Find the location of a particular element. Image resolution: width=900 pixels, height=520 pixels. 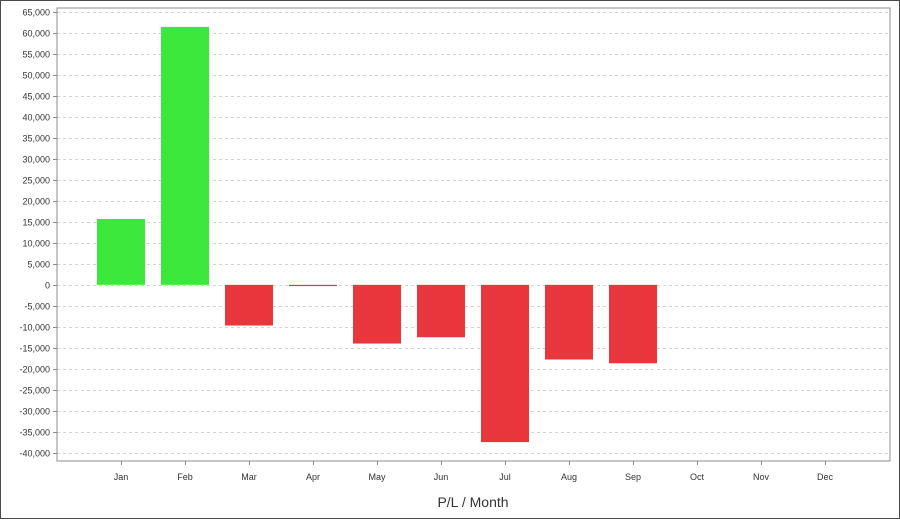

x-tick-label: Nov is located at coordinates (761, 477).